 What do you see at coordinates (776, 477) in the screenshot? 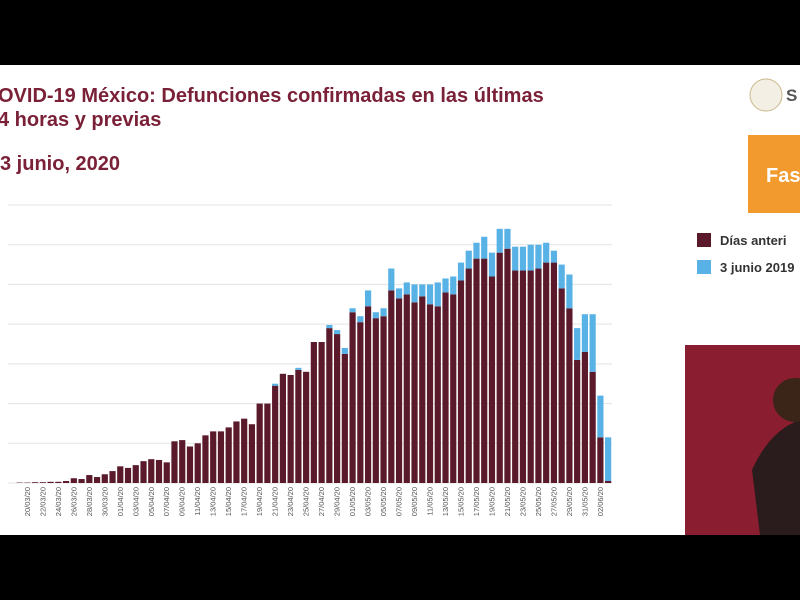
I see `interpreter` at bounding box center [776, 477].